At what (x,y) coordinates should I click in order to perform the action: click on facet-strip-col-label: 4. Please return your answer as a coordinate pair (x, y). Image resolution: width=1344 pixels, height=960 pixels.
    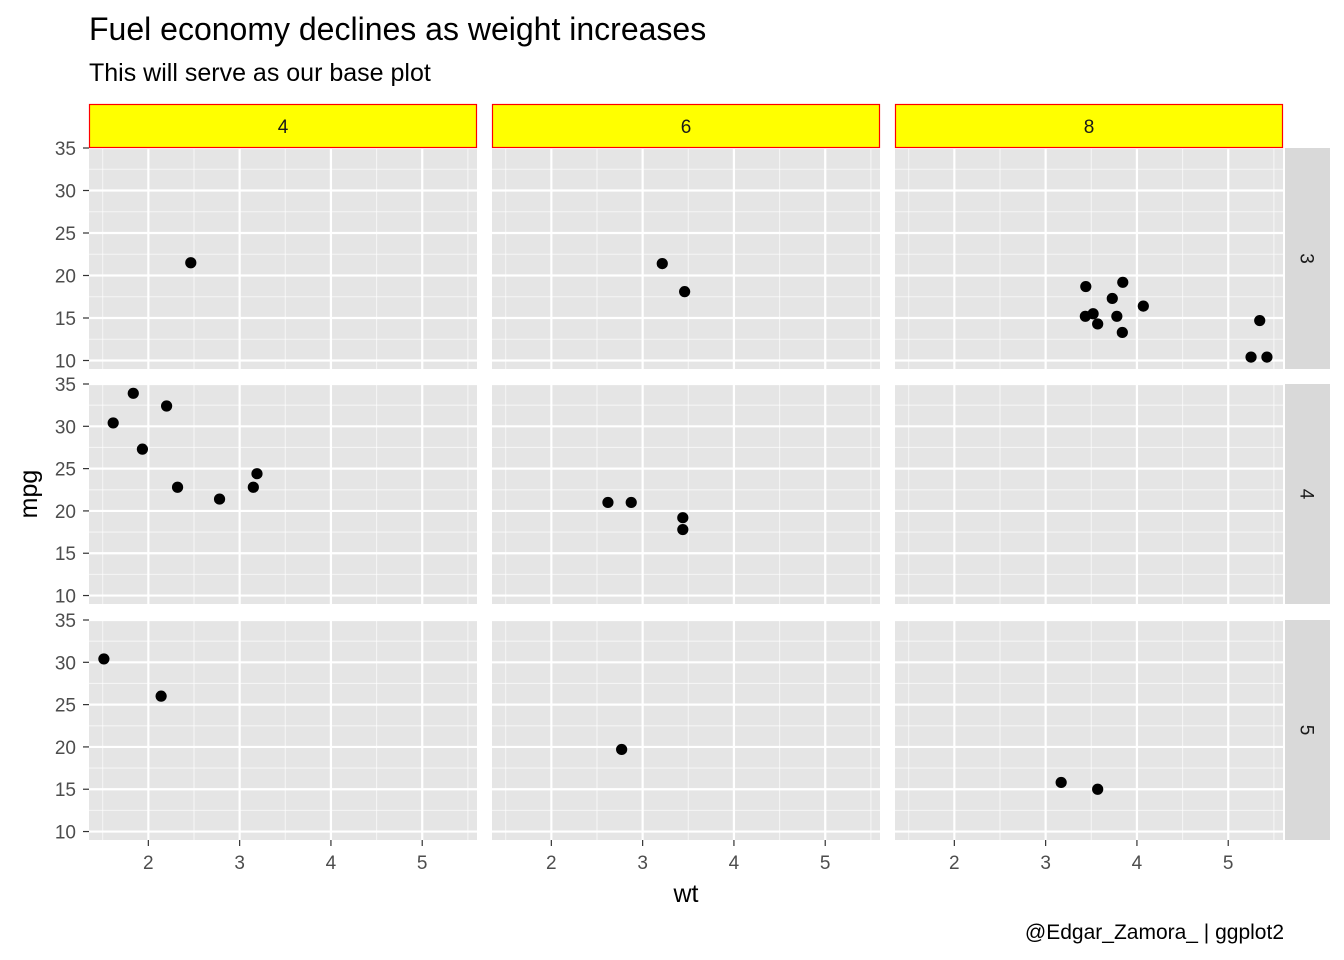
    Looking at the image, I should click on (283, 127).